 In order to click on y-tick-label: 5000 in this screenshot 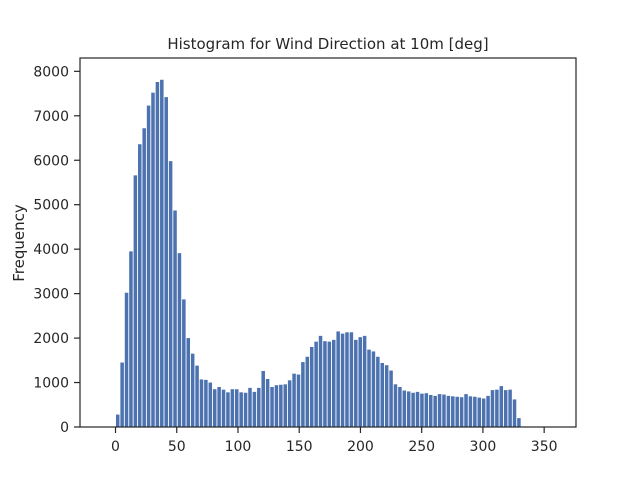, I will do `click(51, 206)`.